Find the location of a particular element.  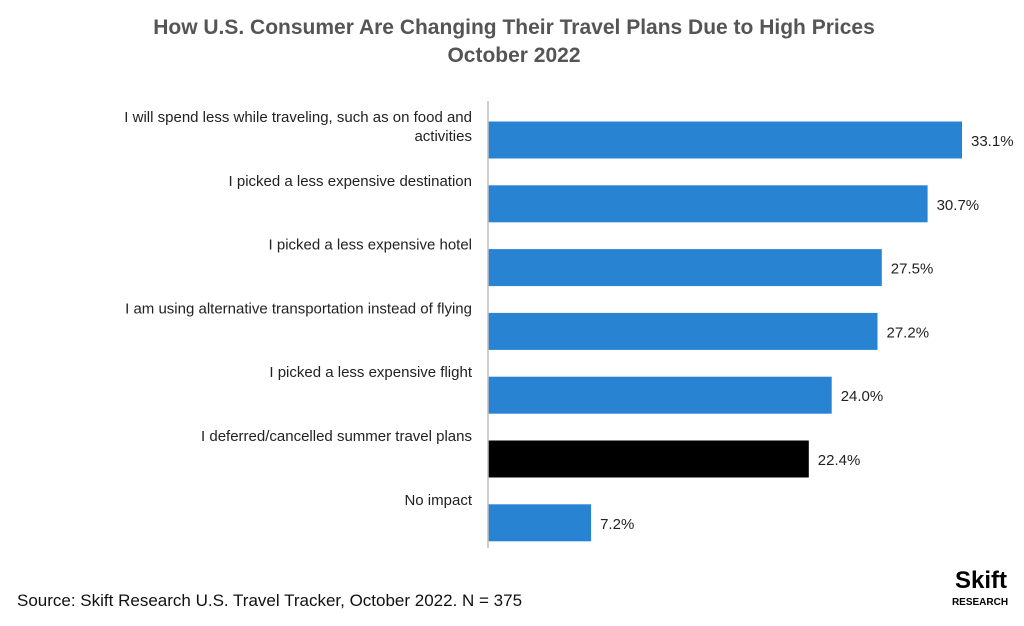

logo-subtext: RESEARCH is located at coordinates (980, 602).